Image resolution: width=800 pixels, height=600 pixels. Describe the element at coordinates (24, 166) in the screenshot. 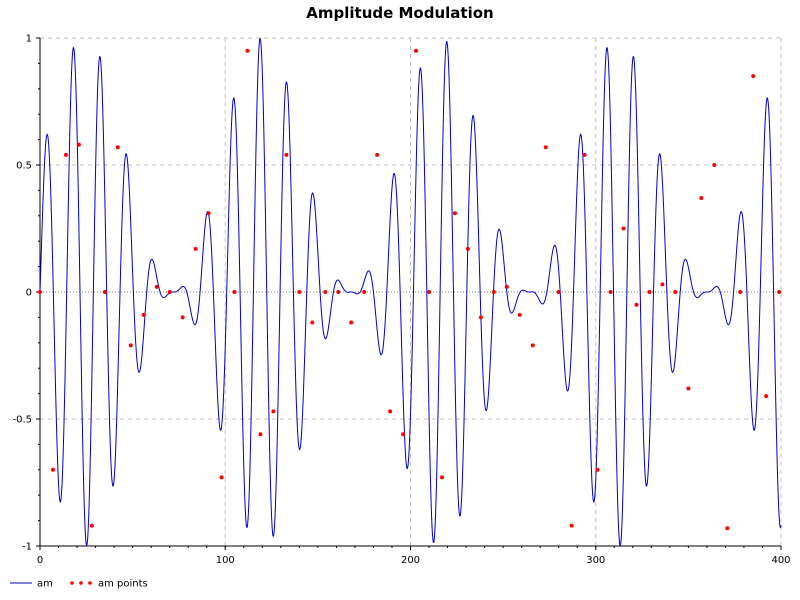

I see `y-tick-label: 0.5` at that location.